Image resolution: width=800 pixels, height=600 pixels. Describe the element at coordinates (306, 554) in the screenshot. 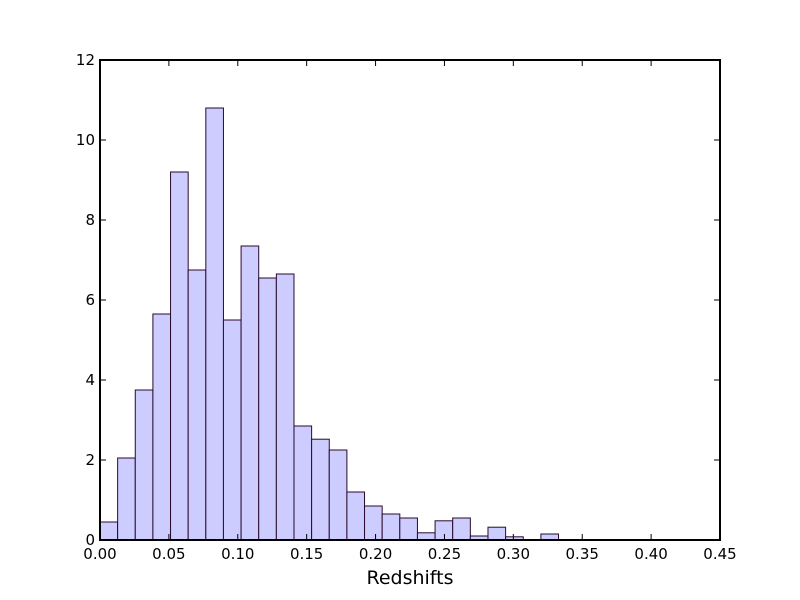

I see `x-tick-label: 0.15` at that location.